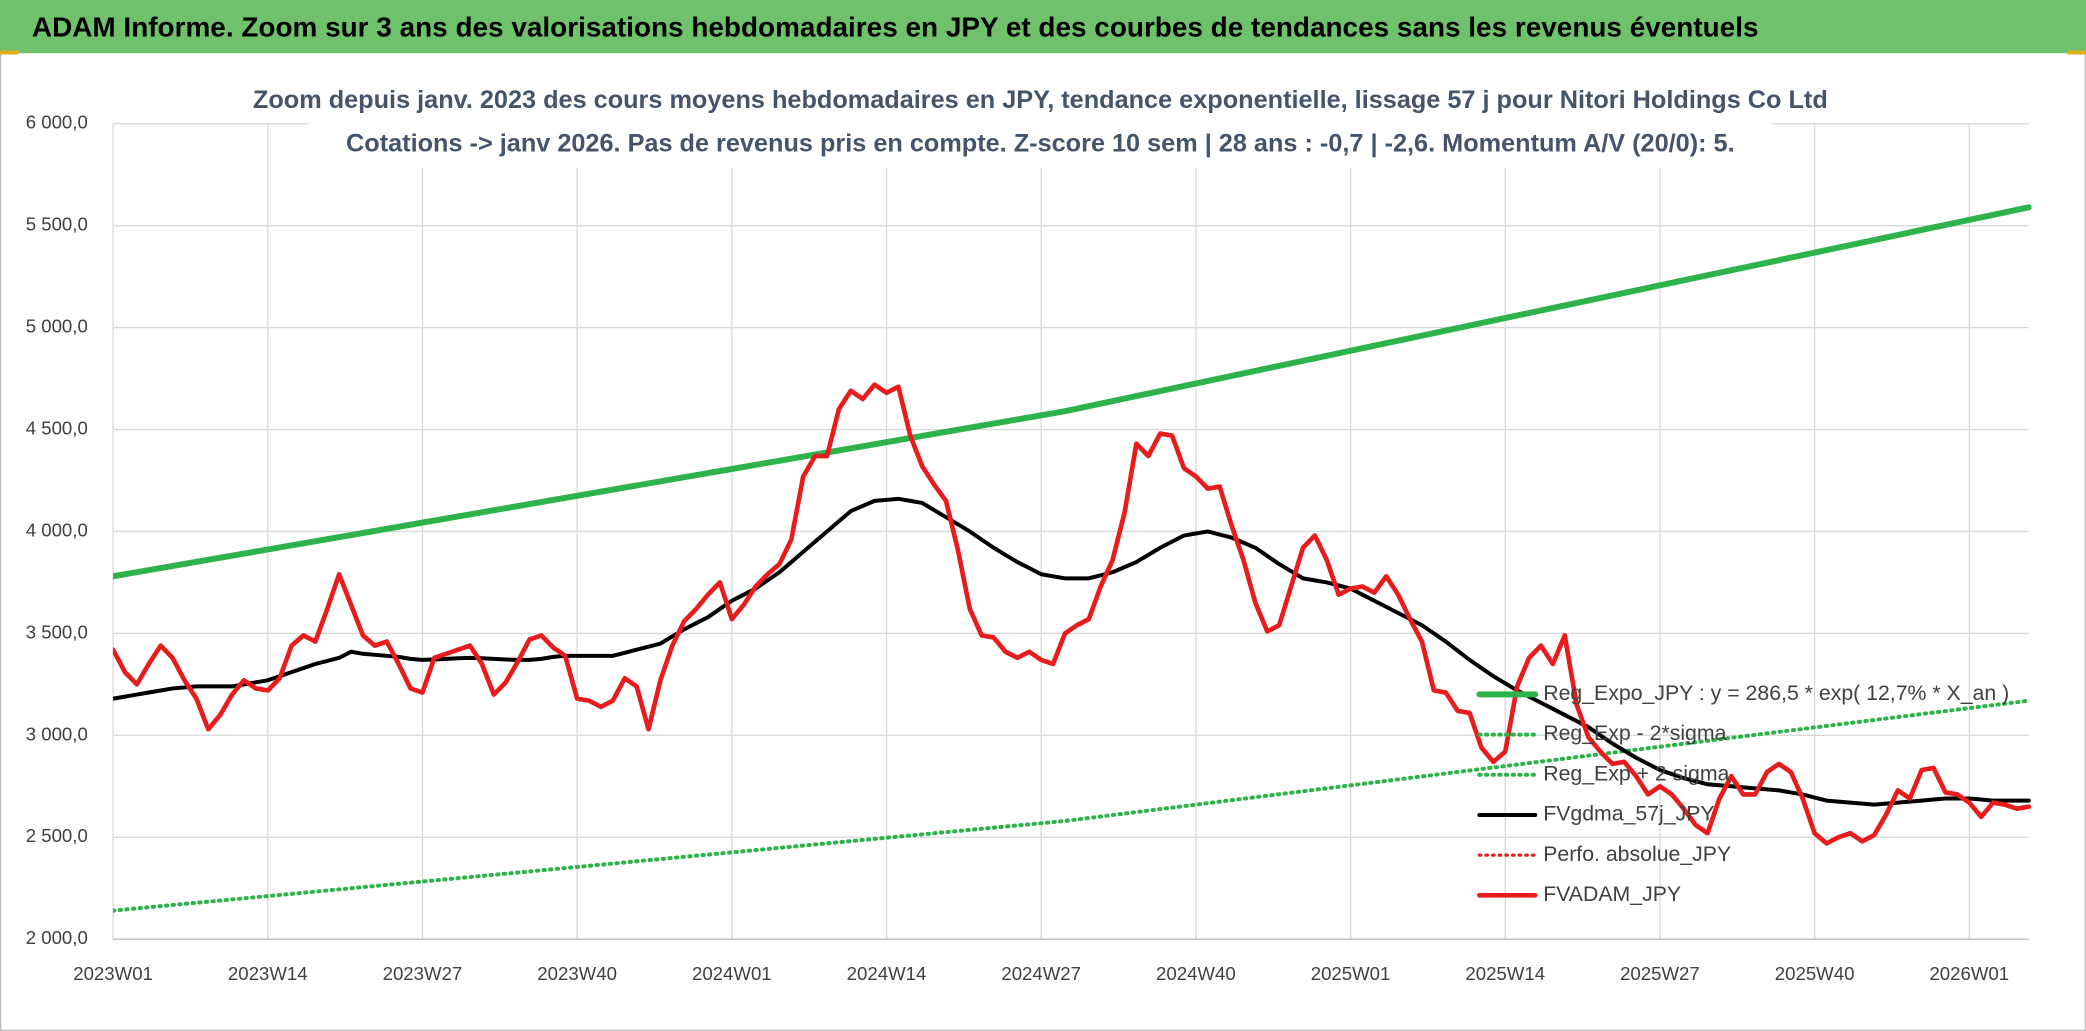  I want to click on x-tick-label: 2023W40, so click(577, 973).